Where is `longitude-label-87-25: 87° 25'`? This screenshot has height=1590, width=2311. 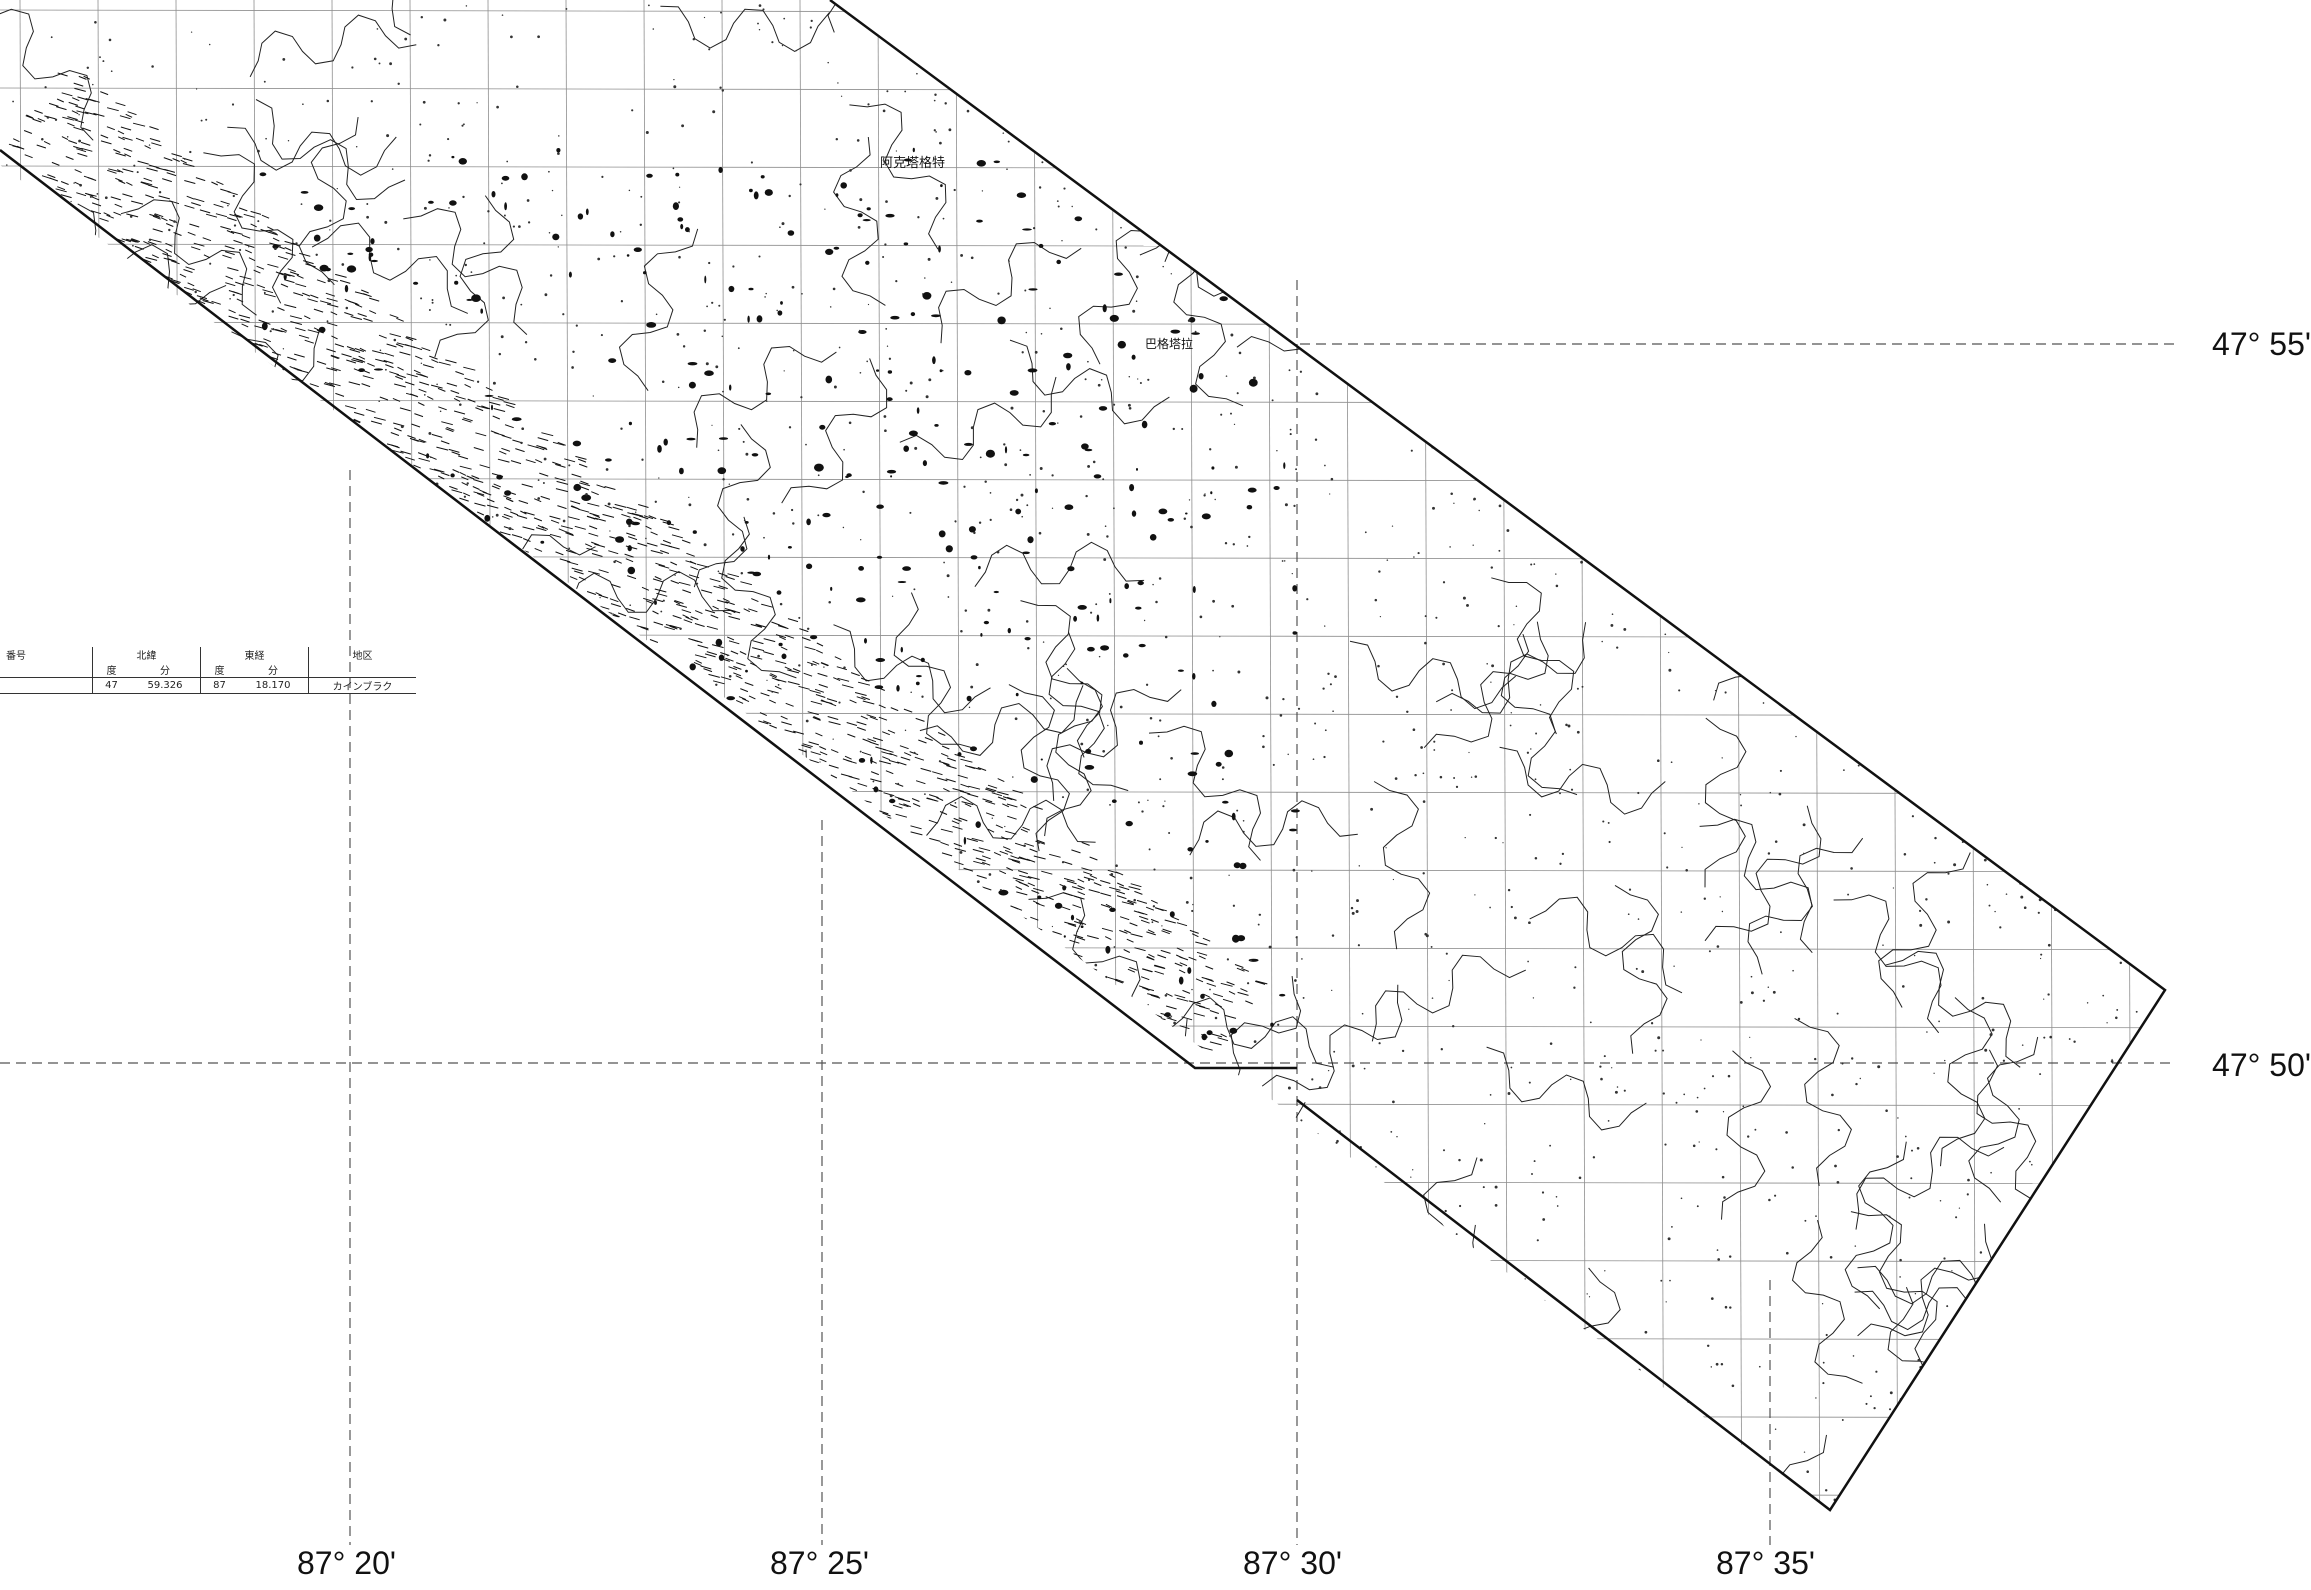 longitude-label-87-25: 87° 25' is located at coordinates (819, 1563).